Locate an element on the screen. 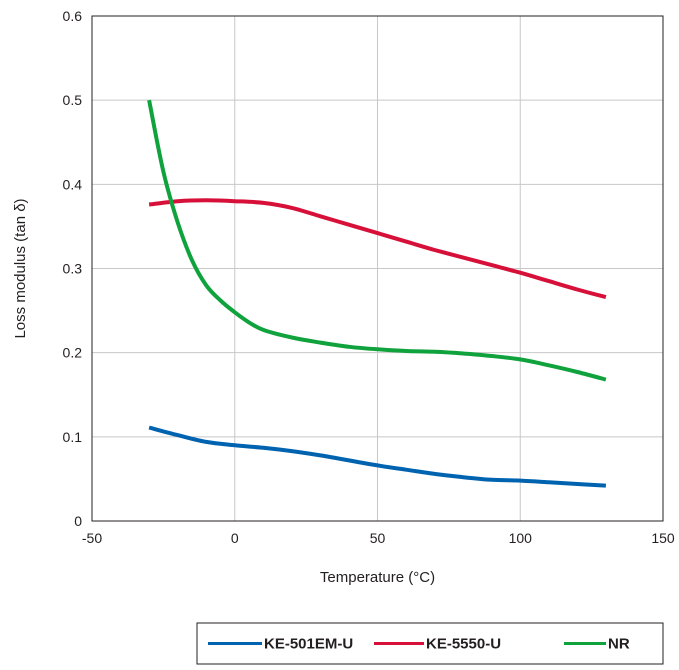 The height and width of the screenshot is (670, 679). y-axis-tick-labels: 0 0.1 0.2 0.3 0.4 0.5 0.6 is located at coordinates (73, 268).